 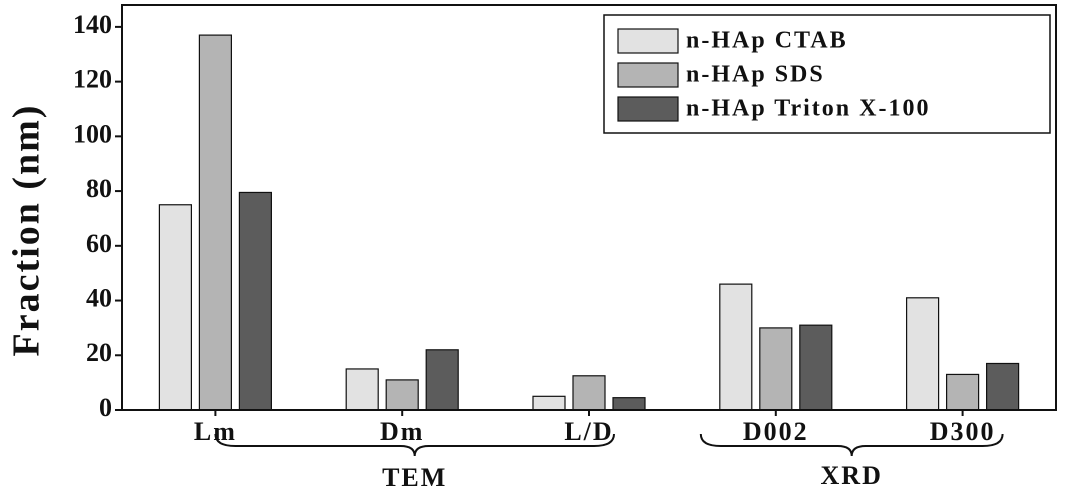 What do you see at coordinates (414, 477) in the screenshot?
I see `group-label: TEM` at bounding box center [414, 477].